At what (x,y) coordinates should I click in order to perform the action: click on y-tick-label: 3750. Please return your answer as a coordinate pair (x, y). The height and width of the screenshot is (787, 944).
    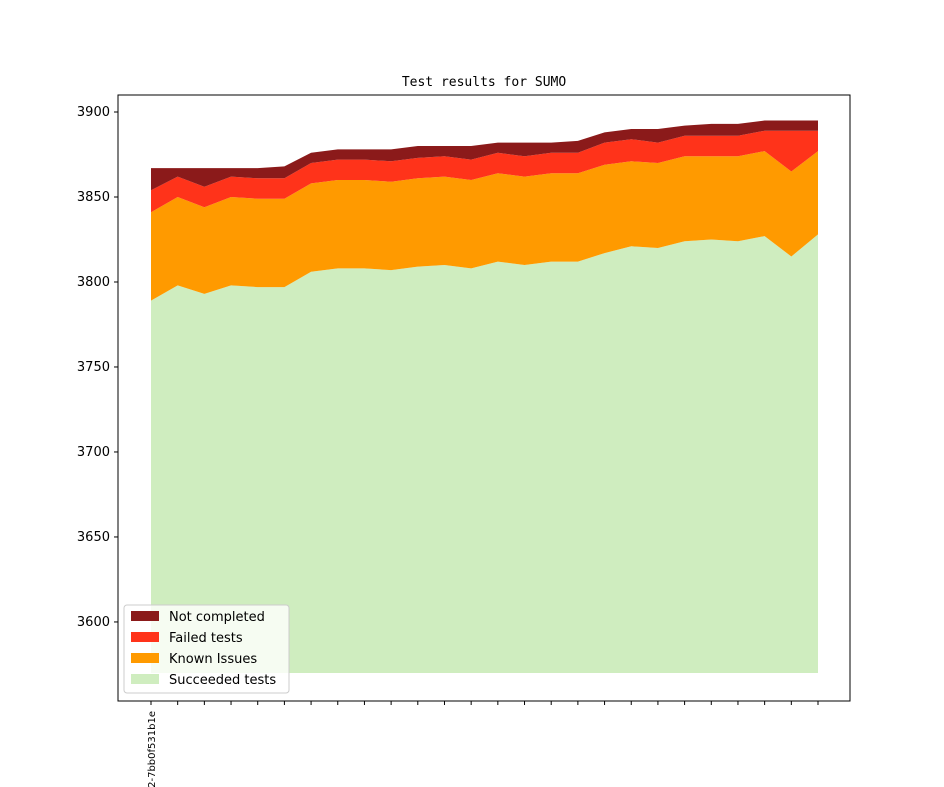
    Looking at the image, I should click on (93, 367).